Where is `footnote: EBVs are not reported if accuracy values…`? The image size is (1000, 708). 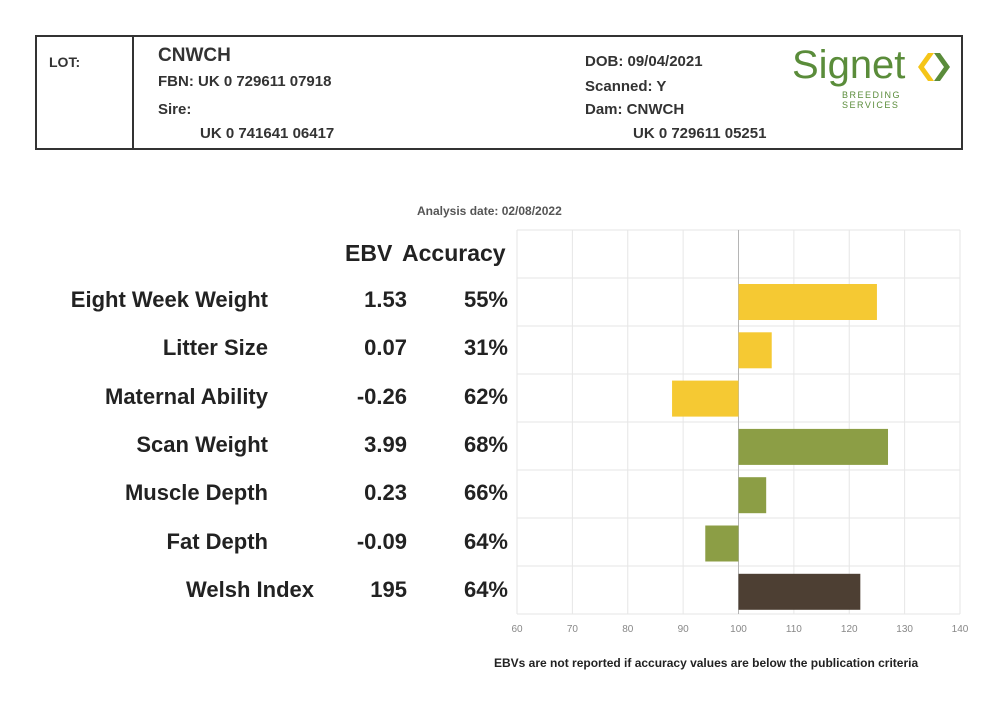 footnote: EBVs are not reported if accuracy values… is located at coordinates (706, 663).